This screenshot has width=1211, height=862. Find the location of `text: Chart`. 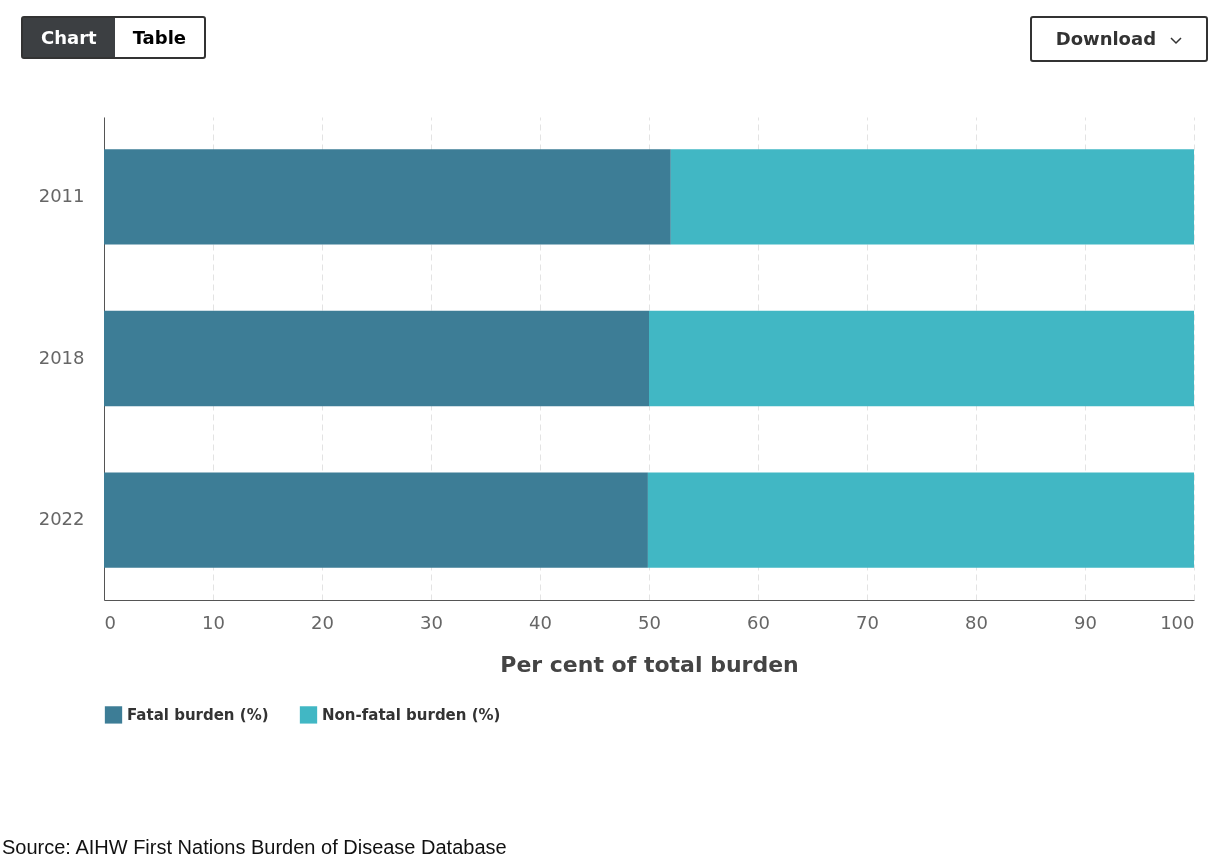

text: Chart is located at coordinates (69, 37).